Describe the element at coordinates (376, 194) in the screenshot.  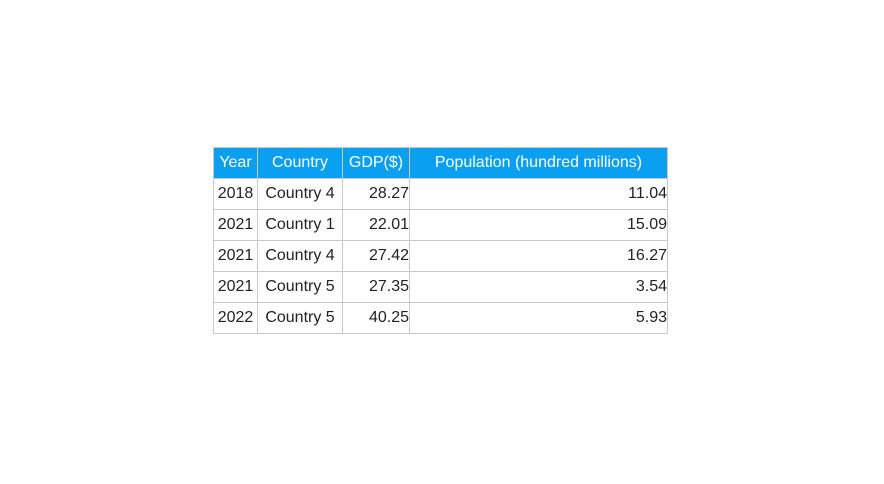
I see `cell-gdp: 28.27` at that location.